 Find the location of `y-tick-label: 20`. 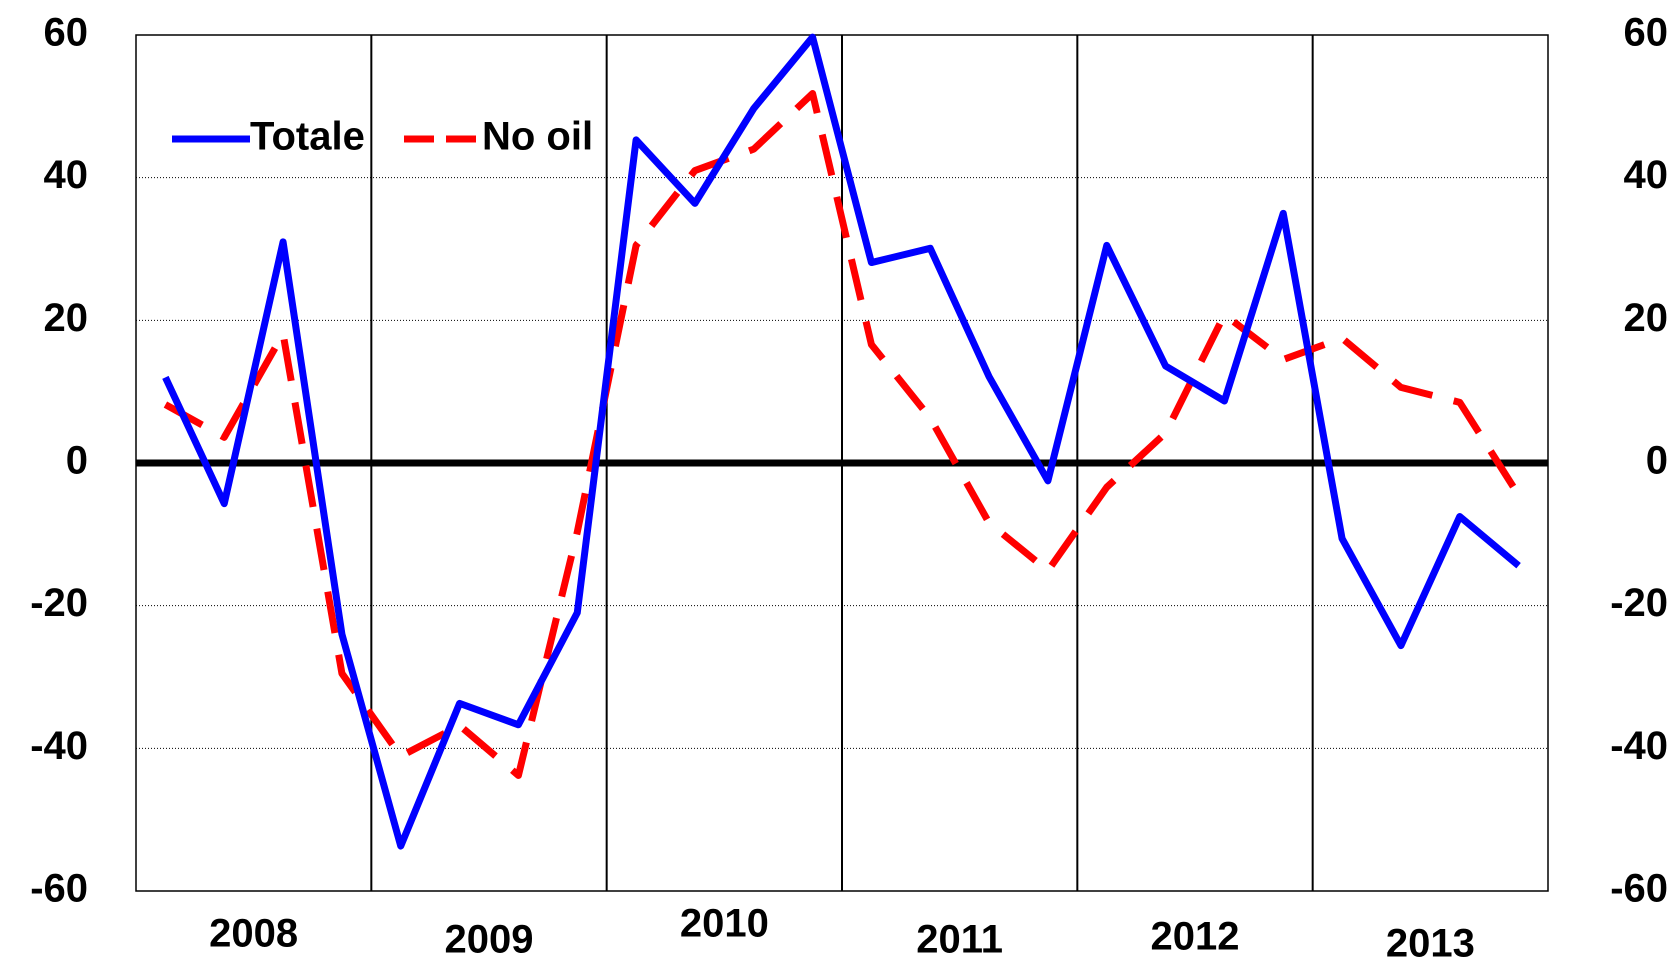

y-tick-label: 20 is located at coordinates (66, 318).